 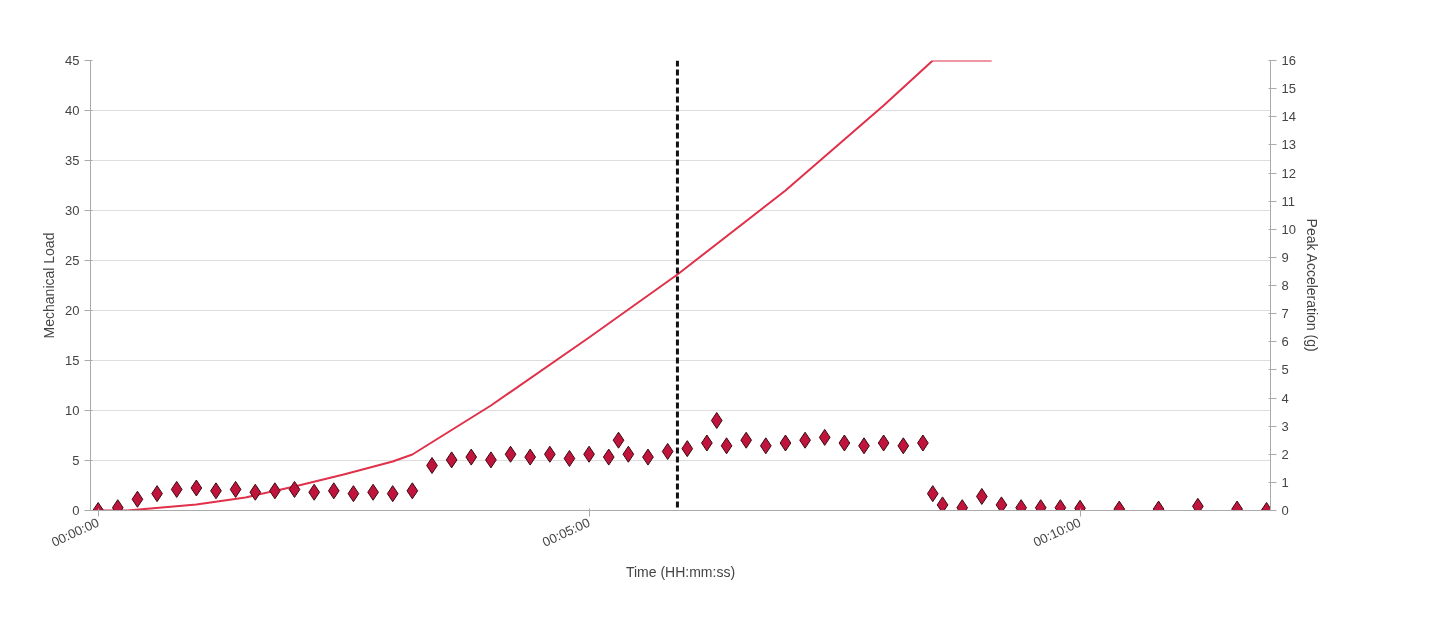 What do you see at coordinates (1285, 342) in the screenshot?
I see `y2-tick-label: 6` at bounding box center [1285, 342].